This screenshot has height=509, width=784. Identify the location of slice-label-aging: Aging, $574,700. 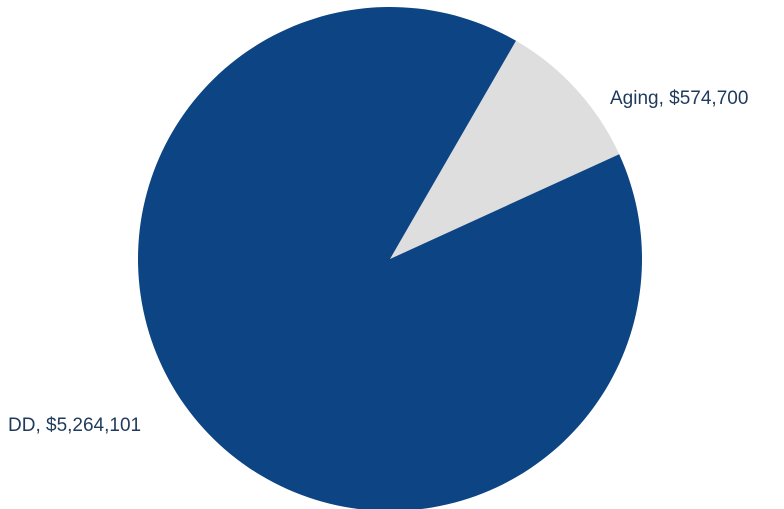
(679, 98).